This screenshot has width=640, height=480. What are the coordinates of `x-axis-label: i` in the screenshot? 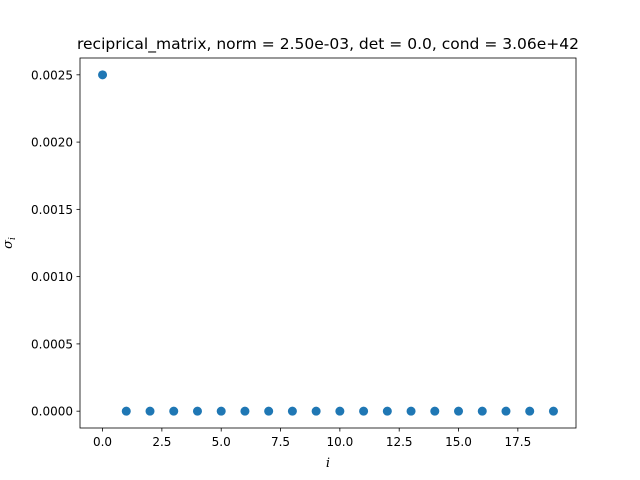 It's located at (328, 463).